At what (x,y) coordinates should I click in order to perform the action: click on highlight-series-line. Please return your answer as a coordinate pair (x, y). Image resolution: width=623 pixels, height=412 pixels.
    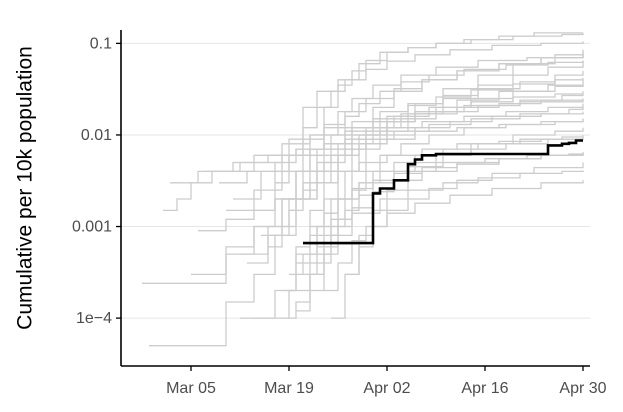
    Looking at the image, I should click on (443, 192).